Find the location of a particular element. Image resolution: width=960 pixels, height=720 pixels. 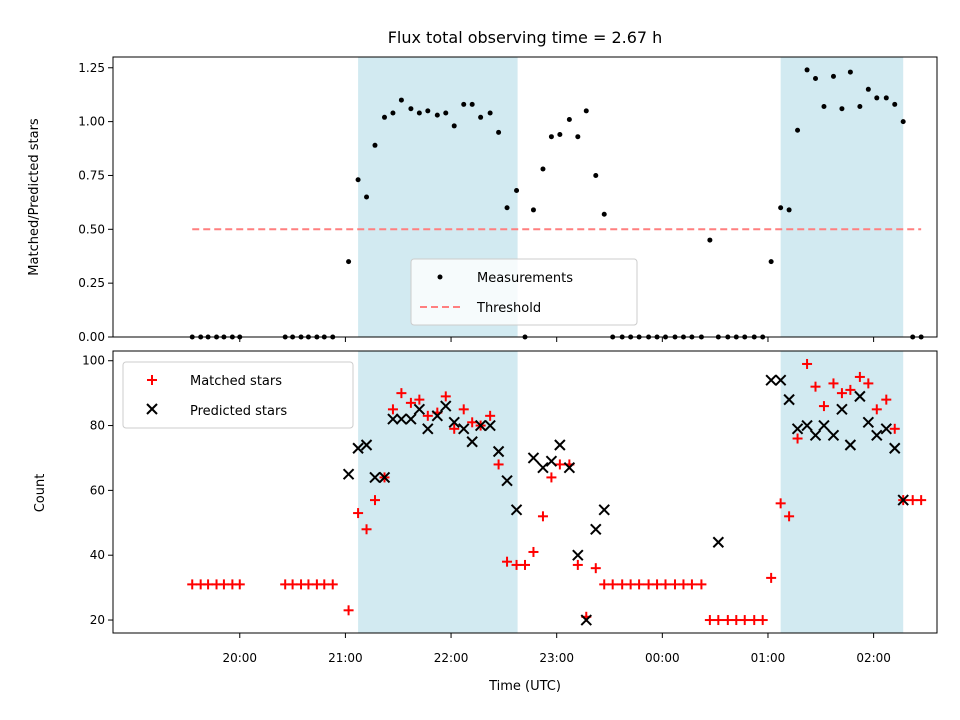

bottom-legend: Matched stars Predicted stars is located at coordinates (238, 395).